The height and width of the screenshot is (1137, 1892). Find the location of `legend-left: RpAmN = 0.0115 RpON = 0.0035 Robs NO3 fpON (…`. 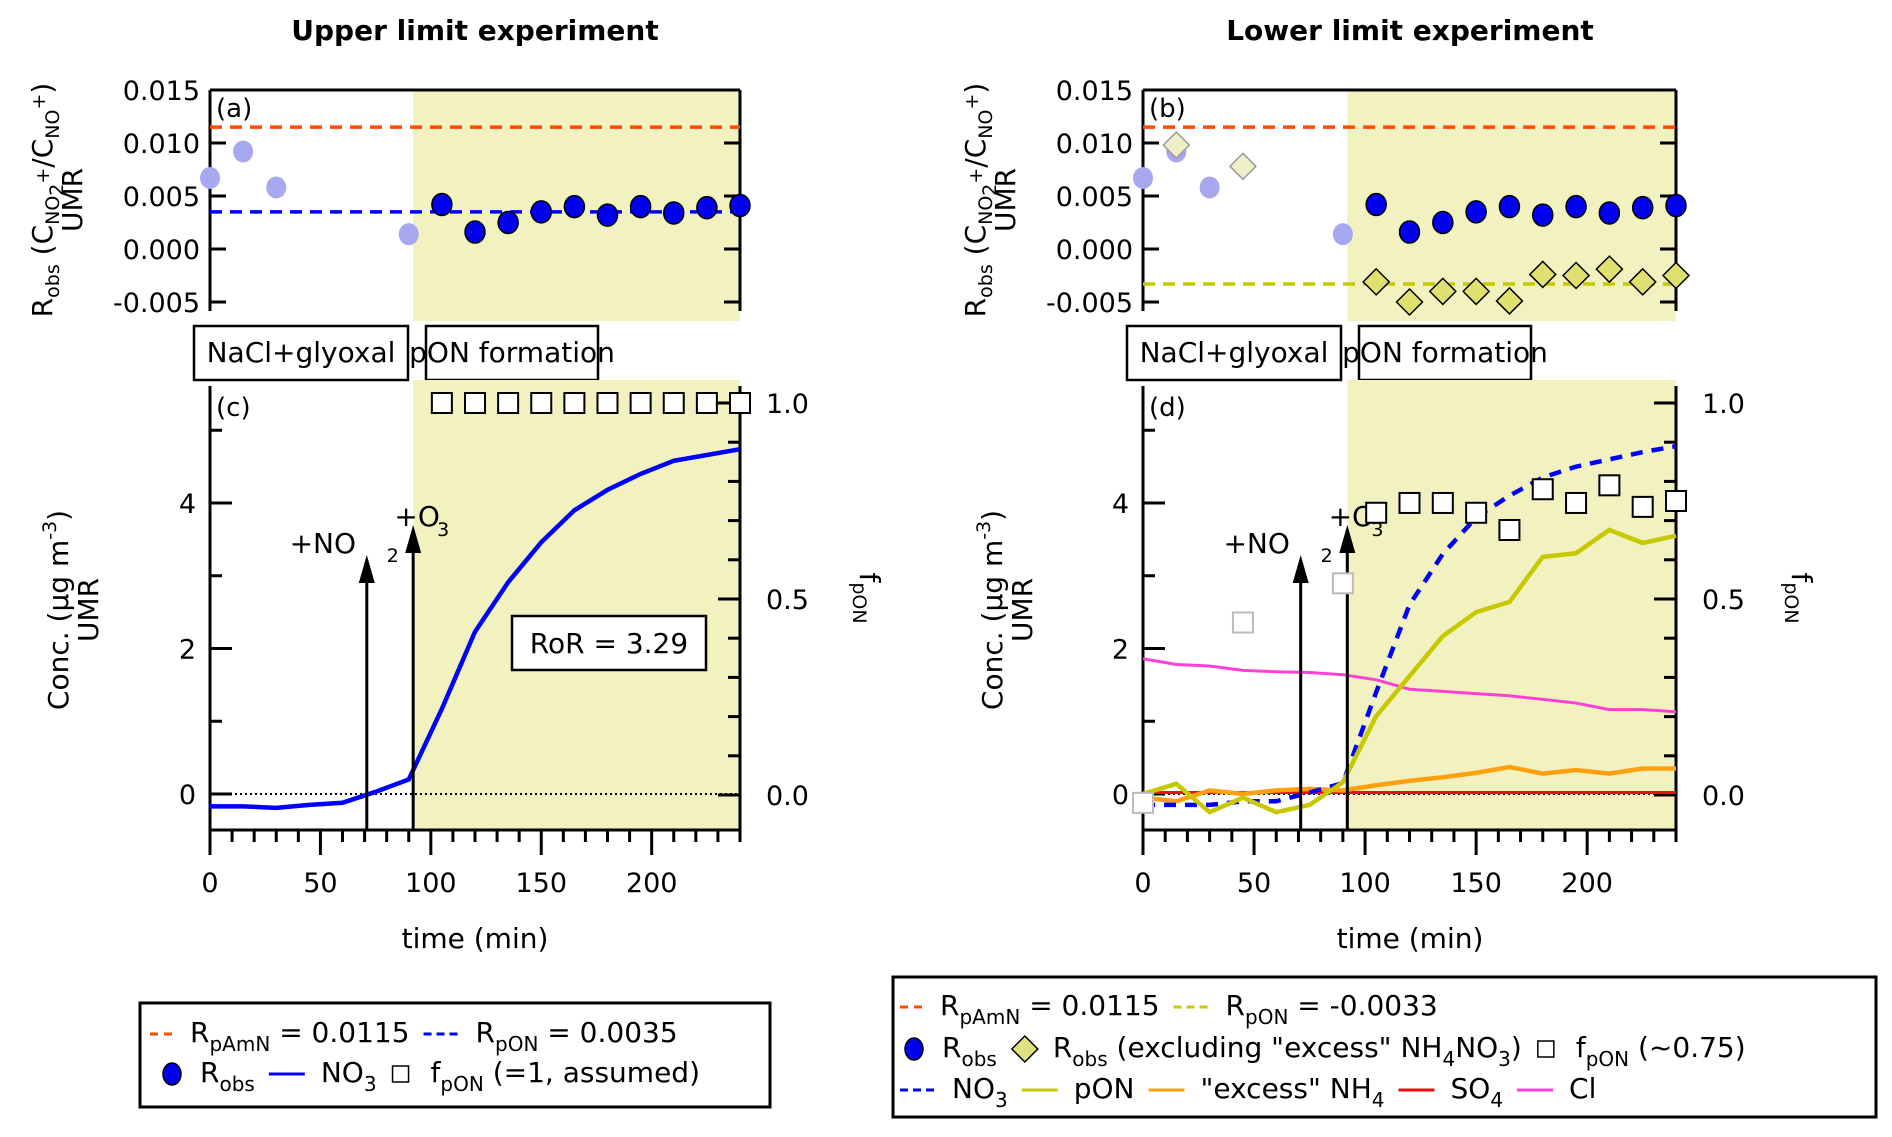

legend-left: RpAmN = 0.0115 RpON = 0.0035 Robs NO3 fpON (… is located at coordinates (455, 1055).